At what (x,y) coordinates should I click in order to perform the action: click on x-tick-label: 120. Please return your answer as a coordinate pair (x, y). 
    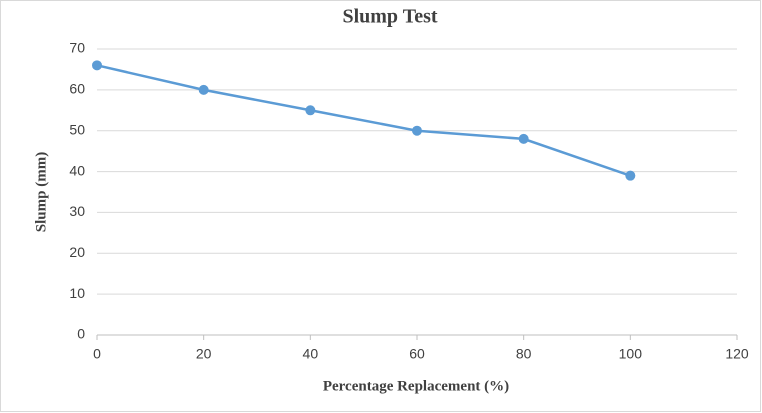
    Looking at the image, I should click on (737, 354).